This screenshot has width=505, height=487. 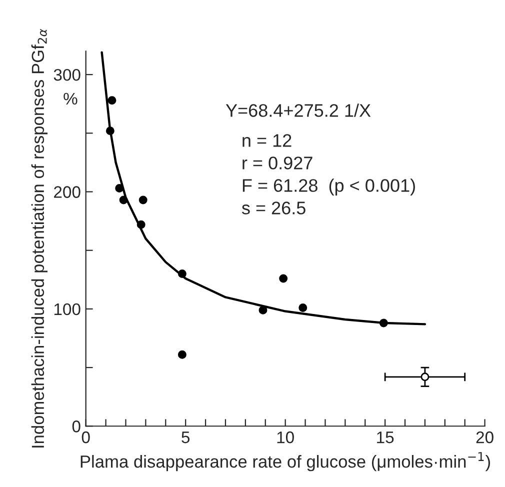 What do you see at coordinates (76, 426) in the screenshot?
I see `y-tick-label: 0` at bounding box center [76, 426].